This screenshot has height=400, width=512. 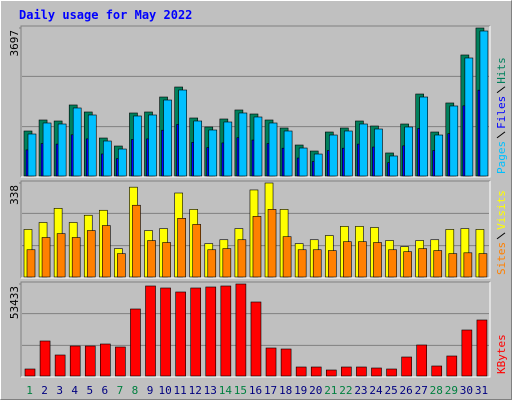 I want to click on chart-title: Daily usage for May 2022, so click(x=105, y=15).